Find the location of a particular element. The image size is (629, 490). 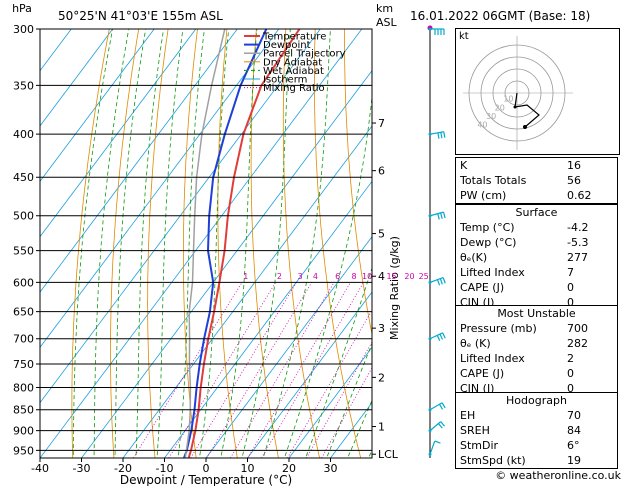

hodograph-ring-label: 40 is located at coordinates (482, 125).